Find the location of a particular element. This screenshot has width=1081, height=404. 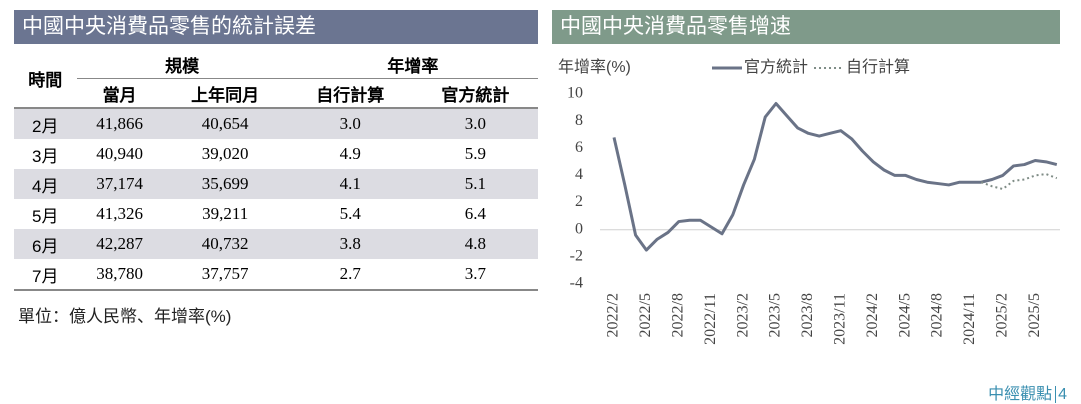

y-tick-label: 0 is located at coordinates (579, 228).